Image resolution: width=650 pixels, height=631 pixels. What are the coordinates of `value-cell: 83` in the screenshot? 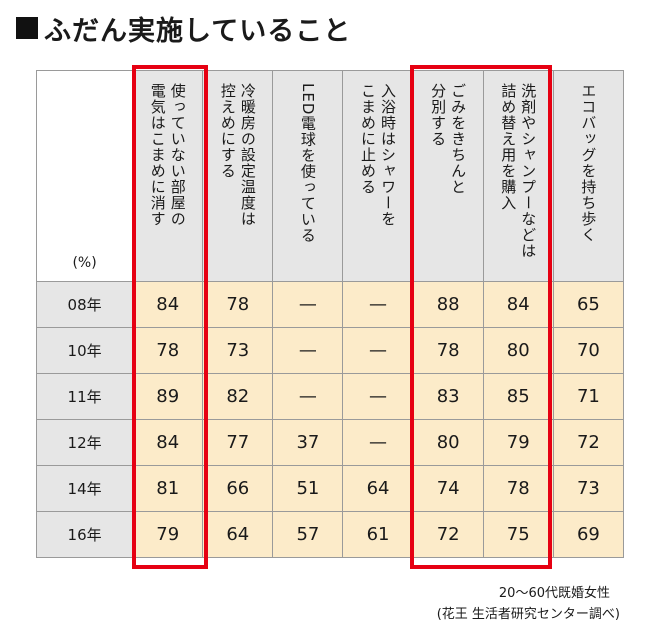 It's located at (448, 396).